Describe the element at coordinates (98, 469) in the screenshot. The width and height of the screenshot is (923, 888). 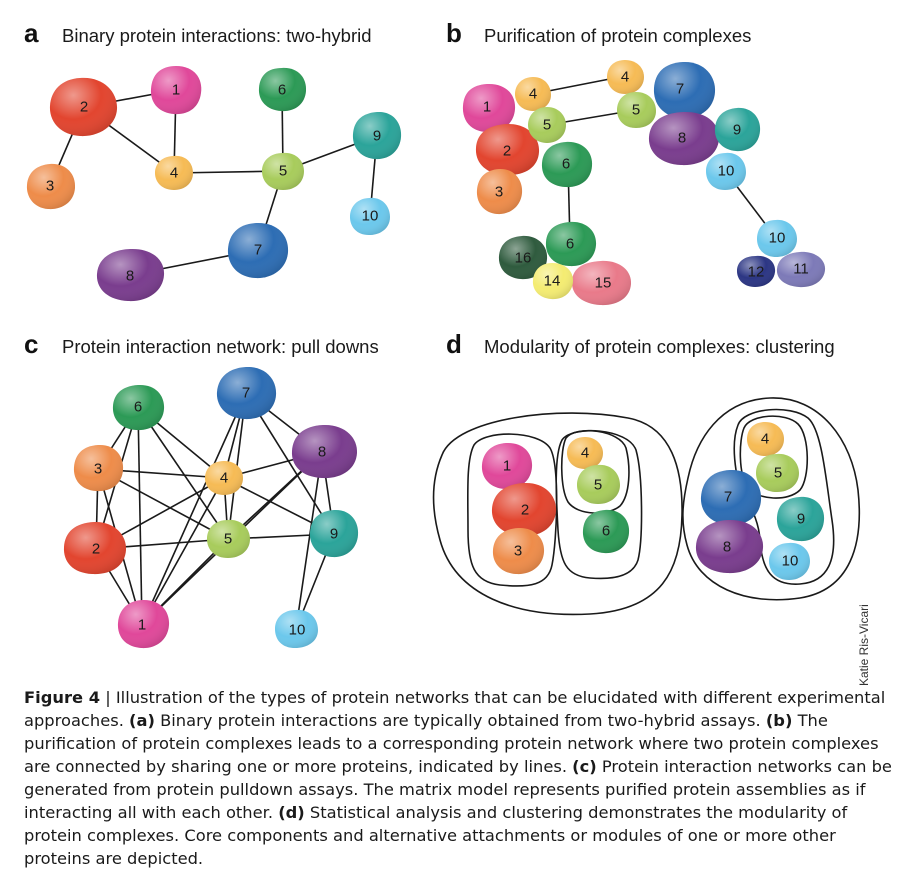
I see `node-c-3-label: 3` at that location.